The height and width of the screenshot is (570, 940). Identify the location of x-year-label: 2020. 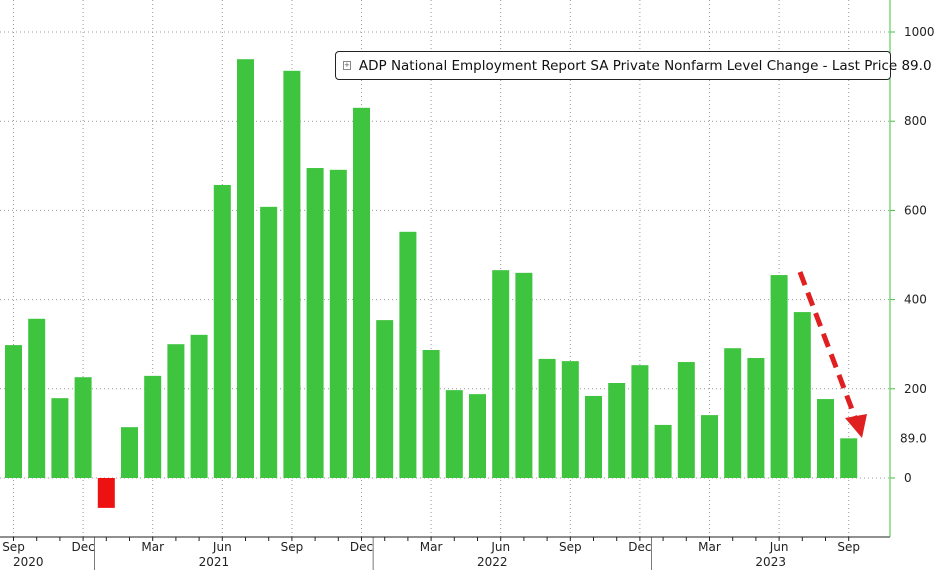
(28, 562).